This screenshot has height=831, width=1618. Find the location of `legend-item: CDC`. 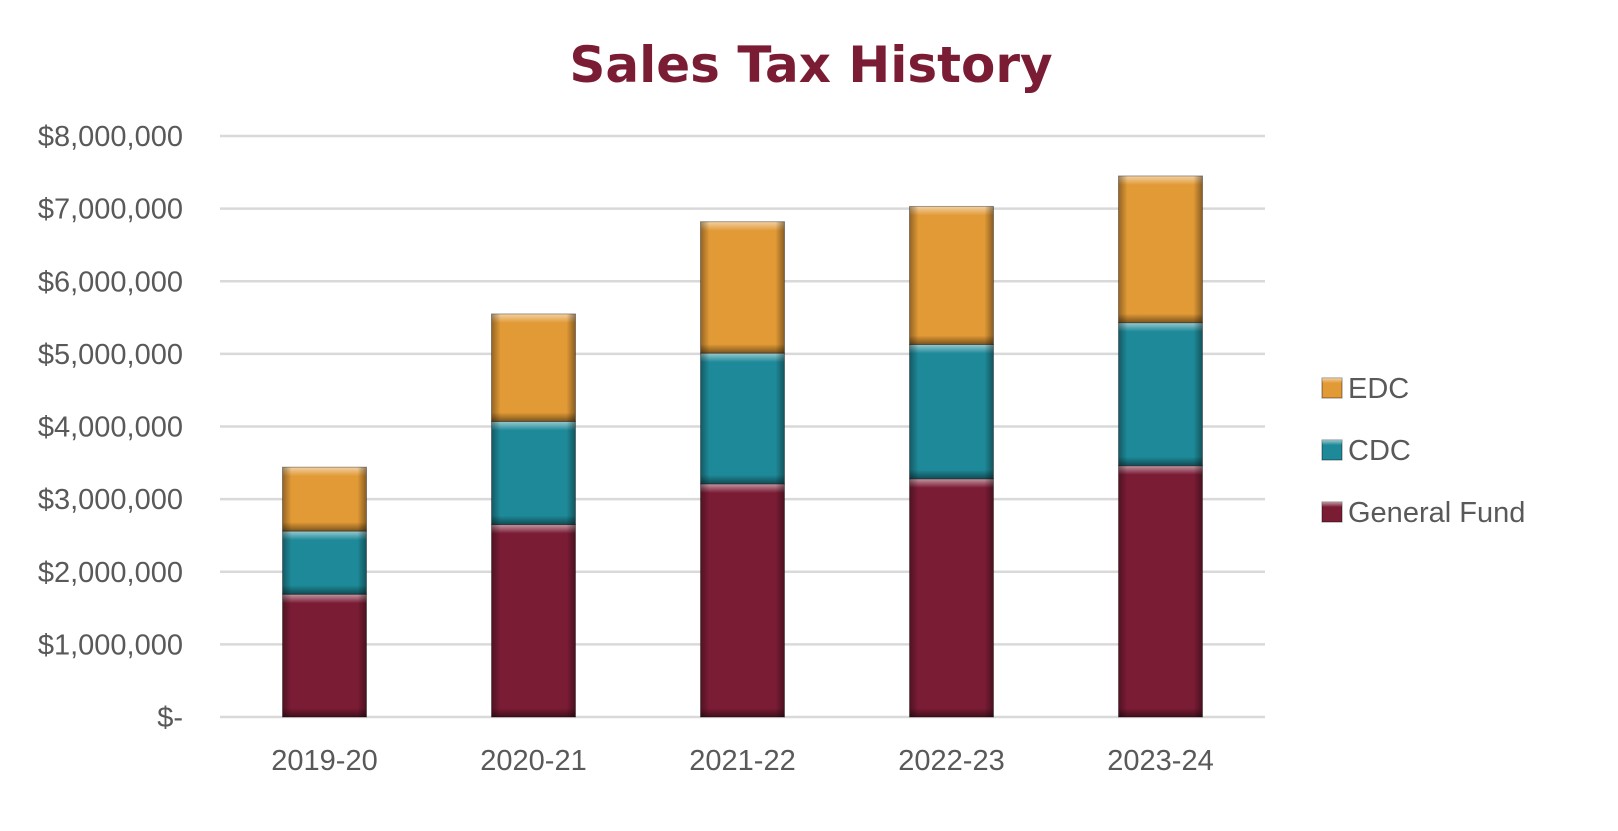

legend-item: CDC is located at coordinates (1366, 451).